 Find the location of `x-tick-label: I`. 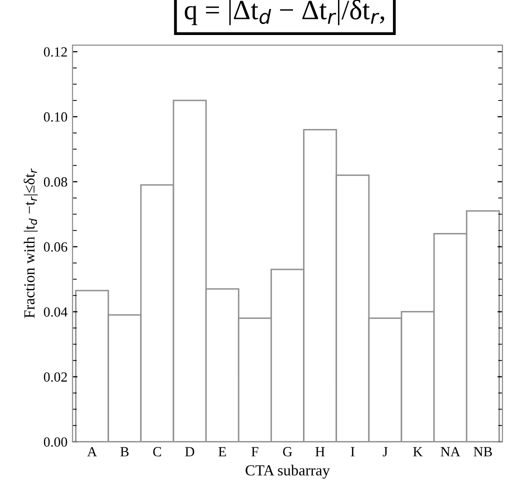

x-tick-label: I is located at coordinates (352, 451).